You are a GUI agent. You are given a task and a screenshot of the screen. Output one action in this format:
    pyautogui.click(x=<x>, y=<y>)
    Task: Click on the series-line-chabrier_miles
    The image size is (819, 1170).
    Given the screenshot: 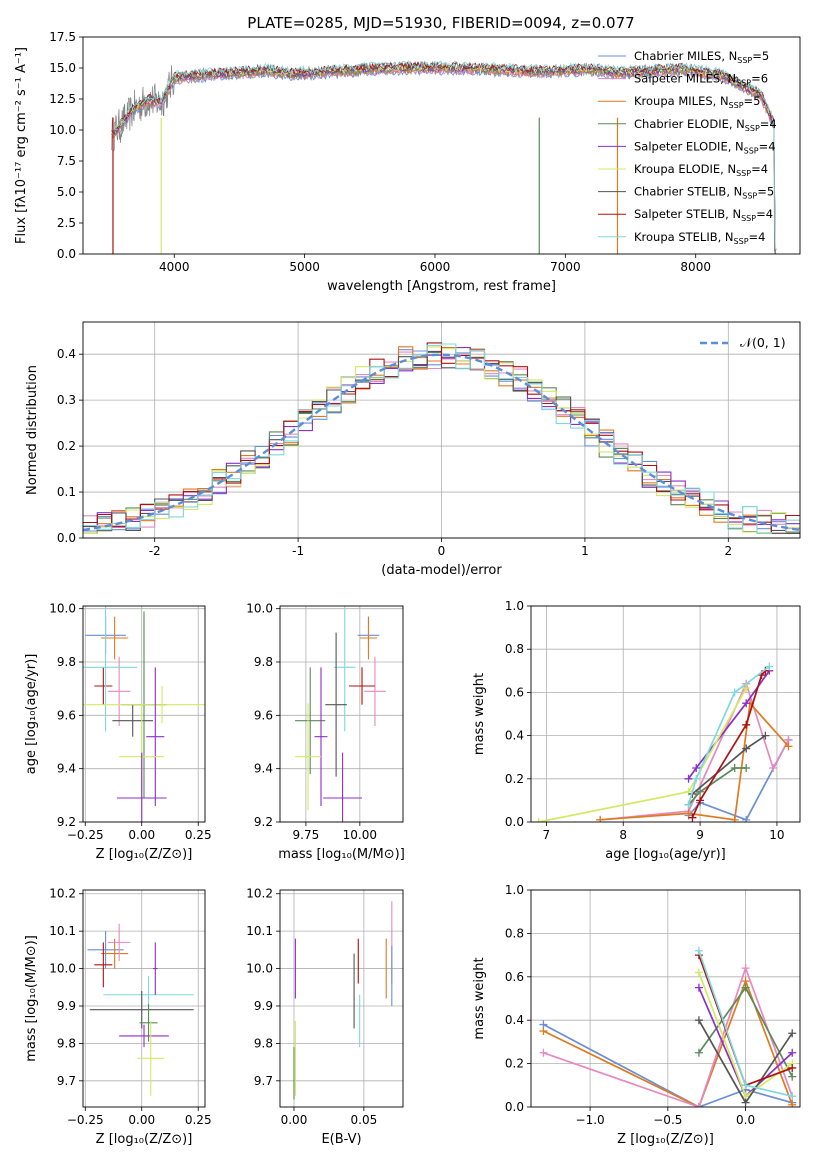 What is the action you would take?
    pyautogui.click(x=668, y=1065)
    